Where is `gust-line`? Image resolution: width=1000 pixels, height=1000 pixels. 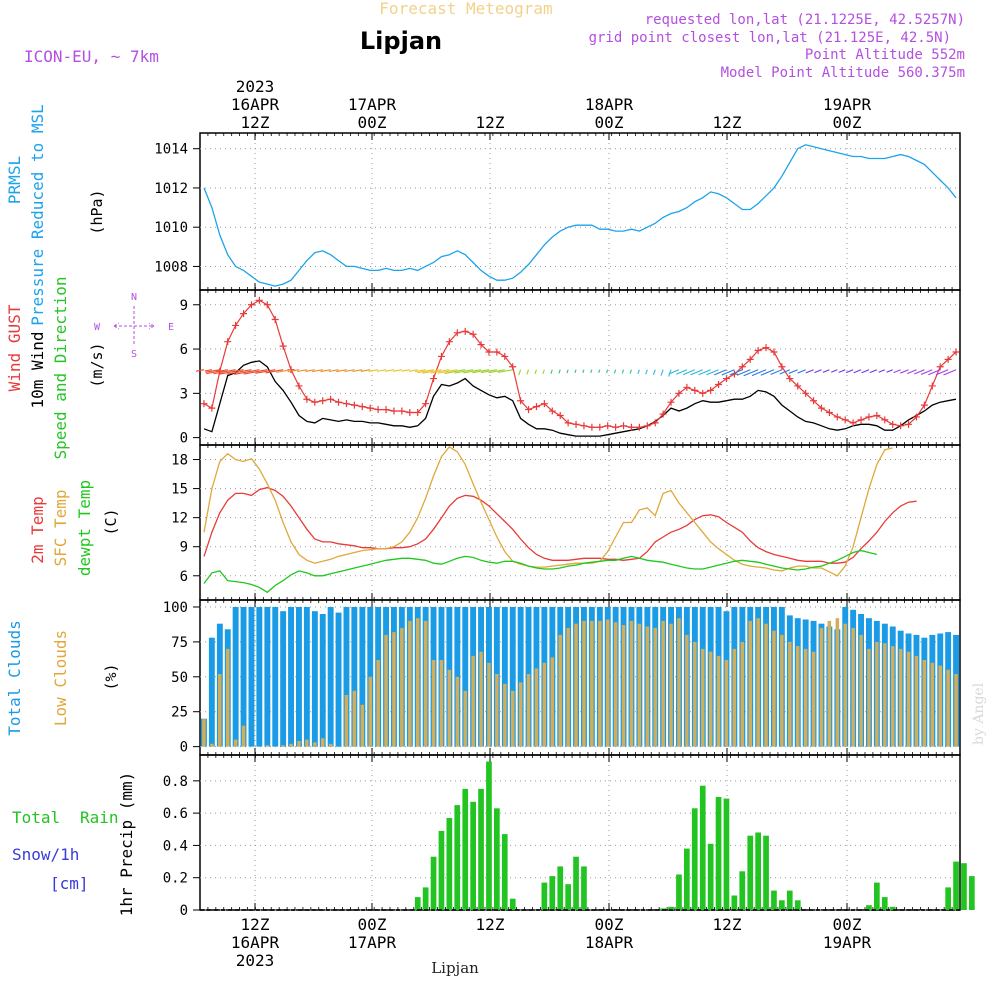 gust-line is located at coordinates (580, 363).